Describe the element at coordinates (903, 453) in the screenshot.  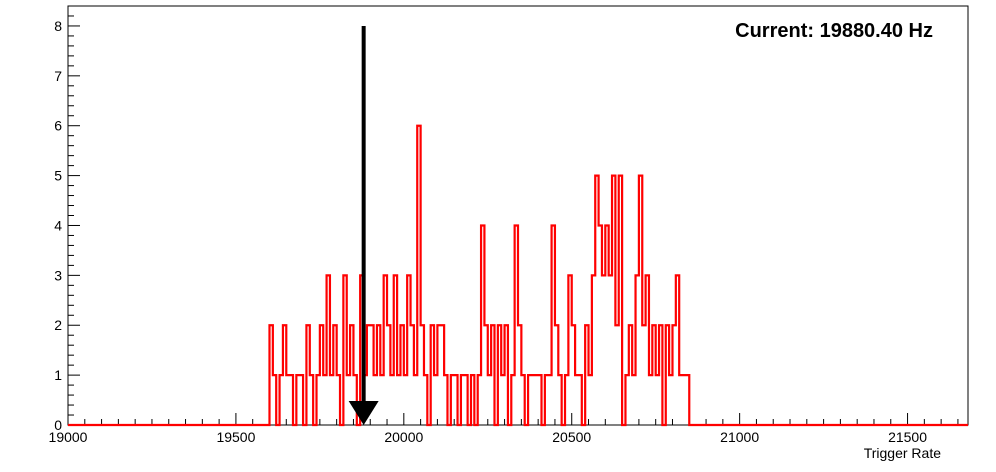
I see `x-axis-title: Trigger Rate` at that location.